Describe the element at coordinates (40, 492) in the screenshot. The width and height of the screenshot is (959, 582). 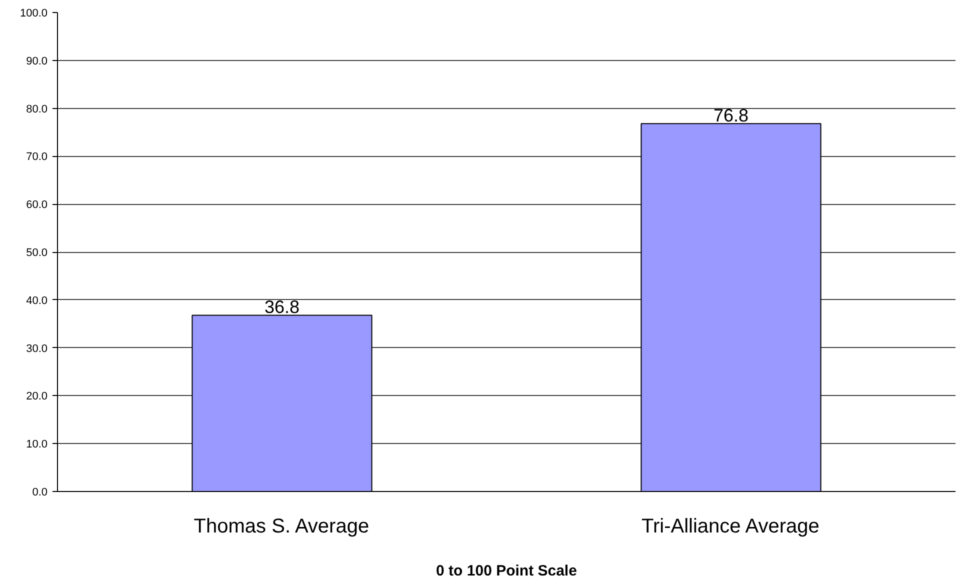
I see `y-tick-label: 0.0` at that location.